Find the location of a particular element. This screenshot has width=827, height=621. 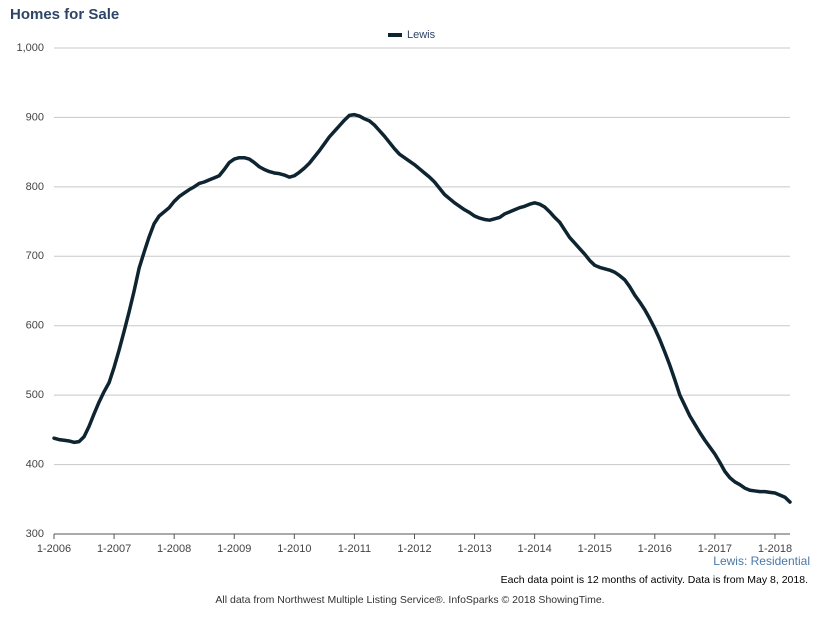

x-tick-label: 1-2009 is located at coordinates (234, 549).